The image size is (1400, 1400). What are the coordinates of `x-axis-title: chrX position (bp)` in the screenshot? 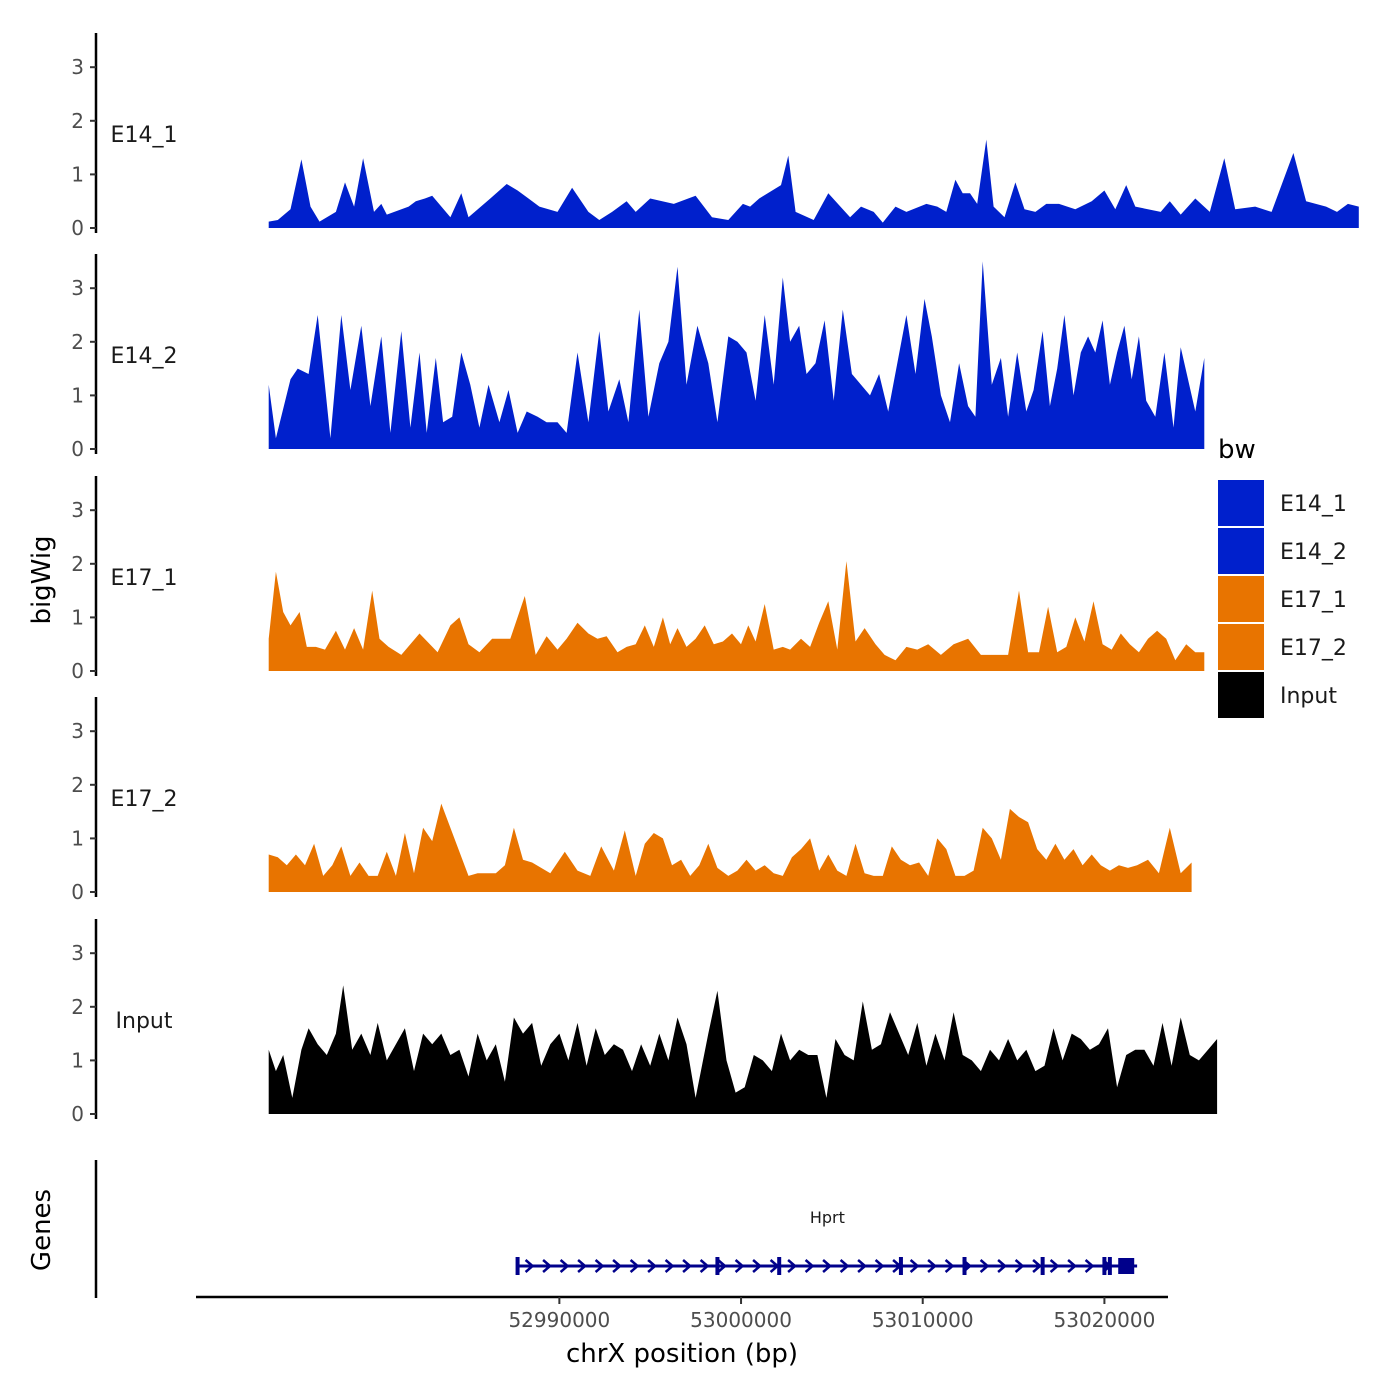 It's located at (682, 1354).